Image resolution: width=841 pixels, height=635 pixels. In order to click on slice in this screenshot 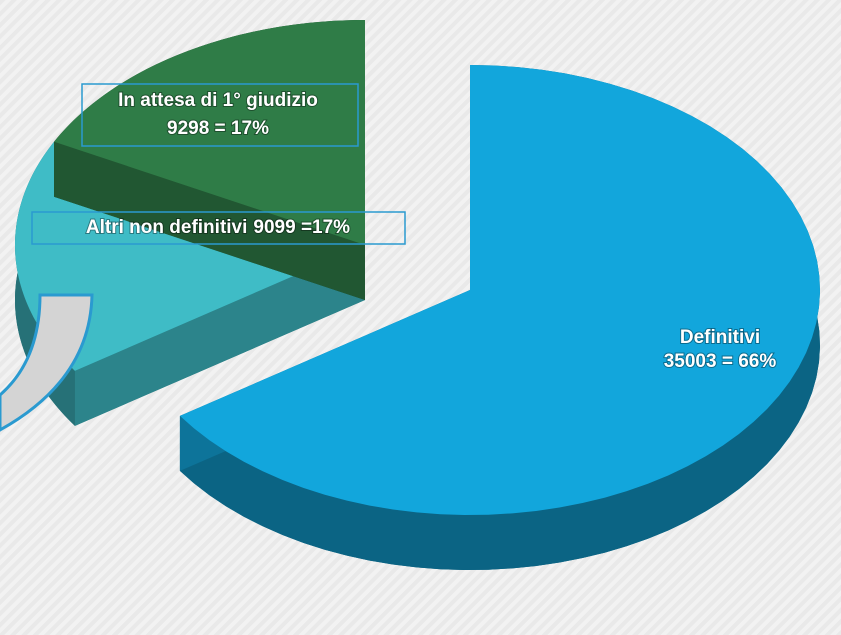, I will do `click(210, 132)`.